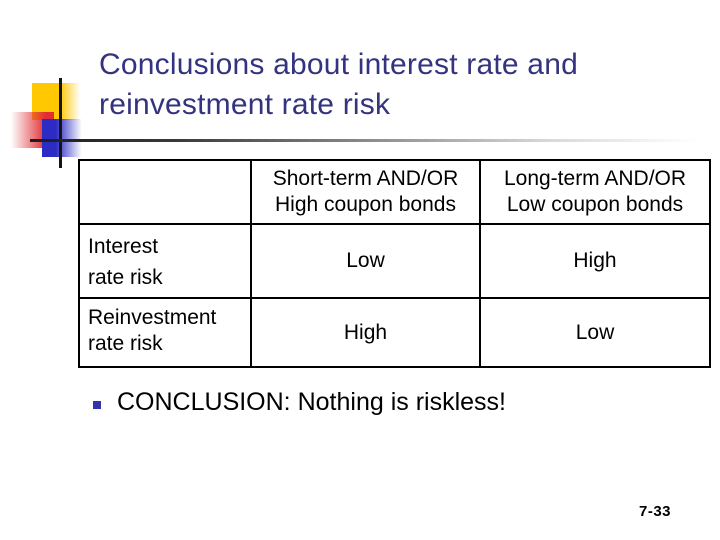  What do you see at coordinates (365, 178) in the screenshot?
I see `header-short-term-line1: Short-term AND/OR` at bounding box center [365, 178].